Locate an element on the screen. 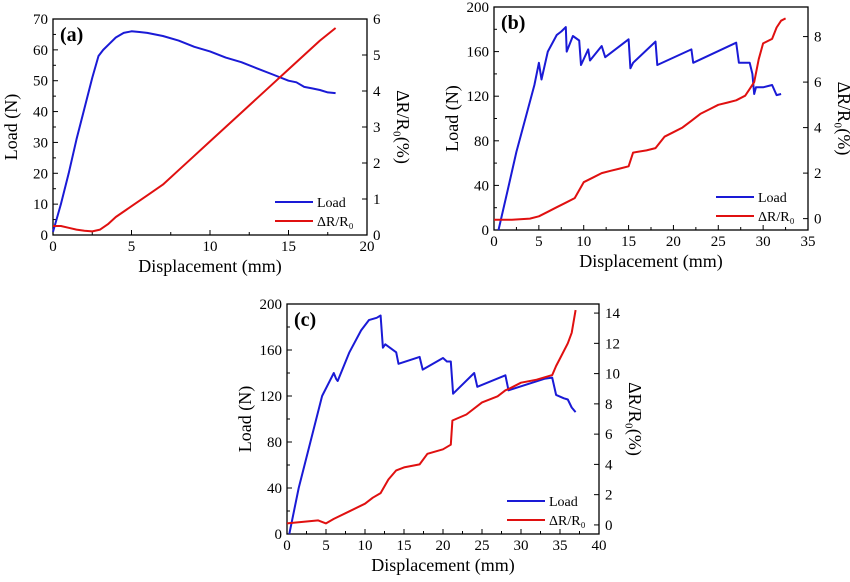 This screenshot has width=850, height=582. y2-tick-label: 5 is located at coordinates (377, 56).